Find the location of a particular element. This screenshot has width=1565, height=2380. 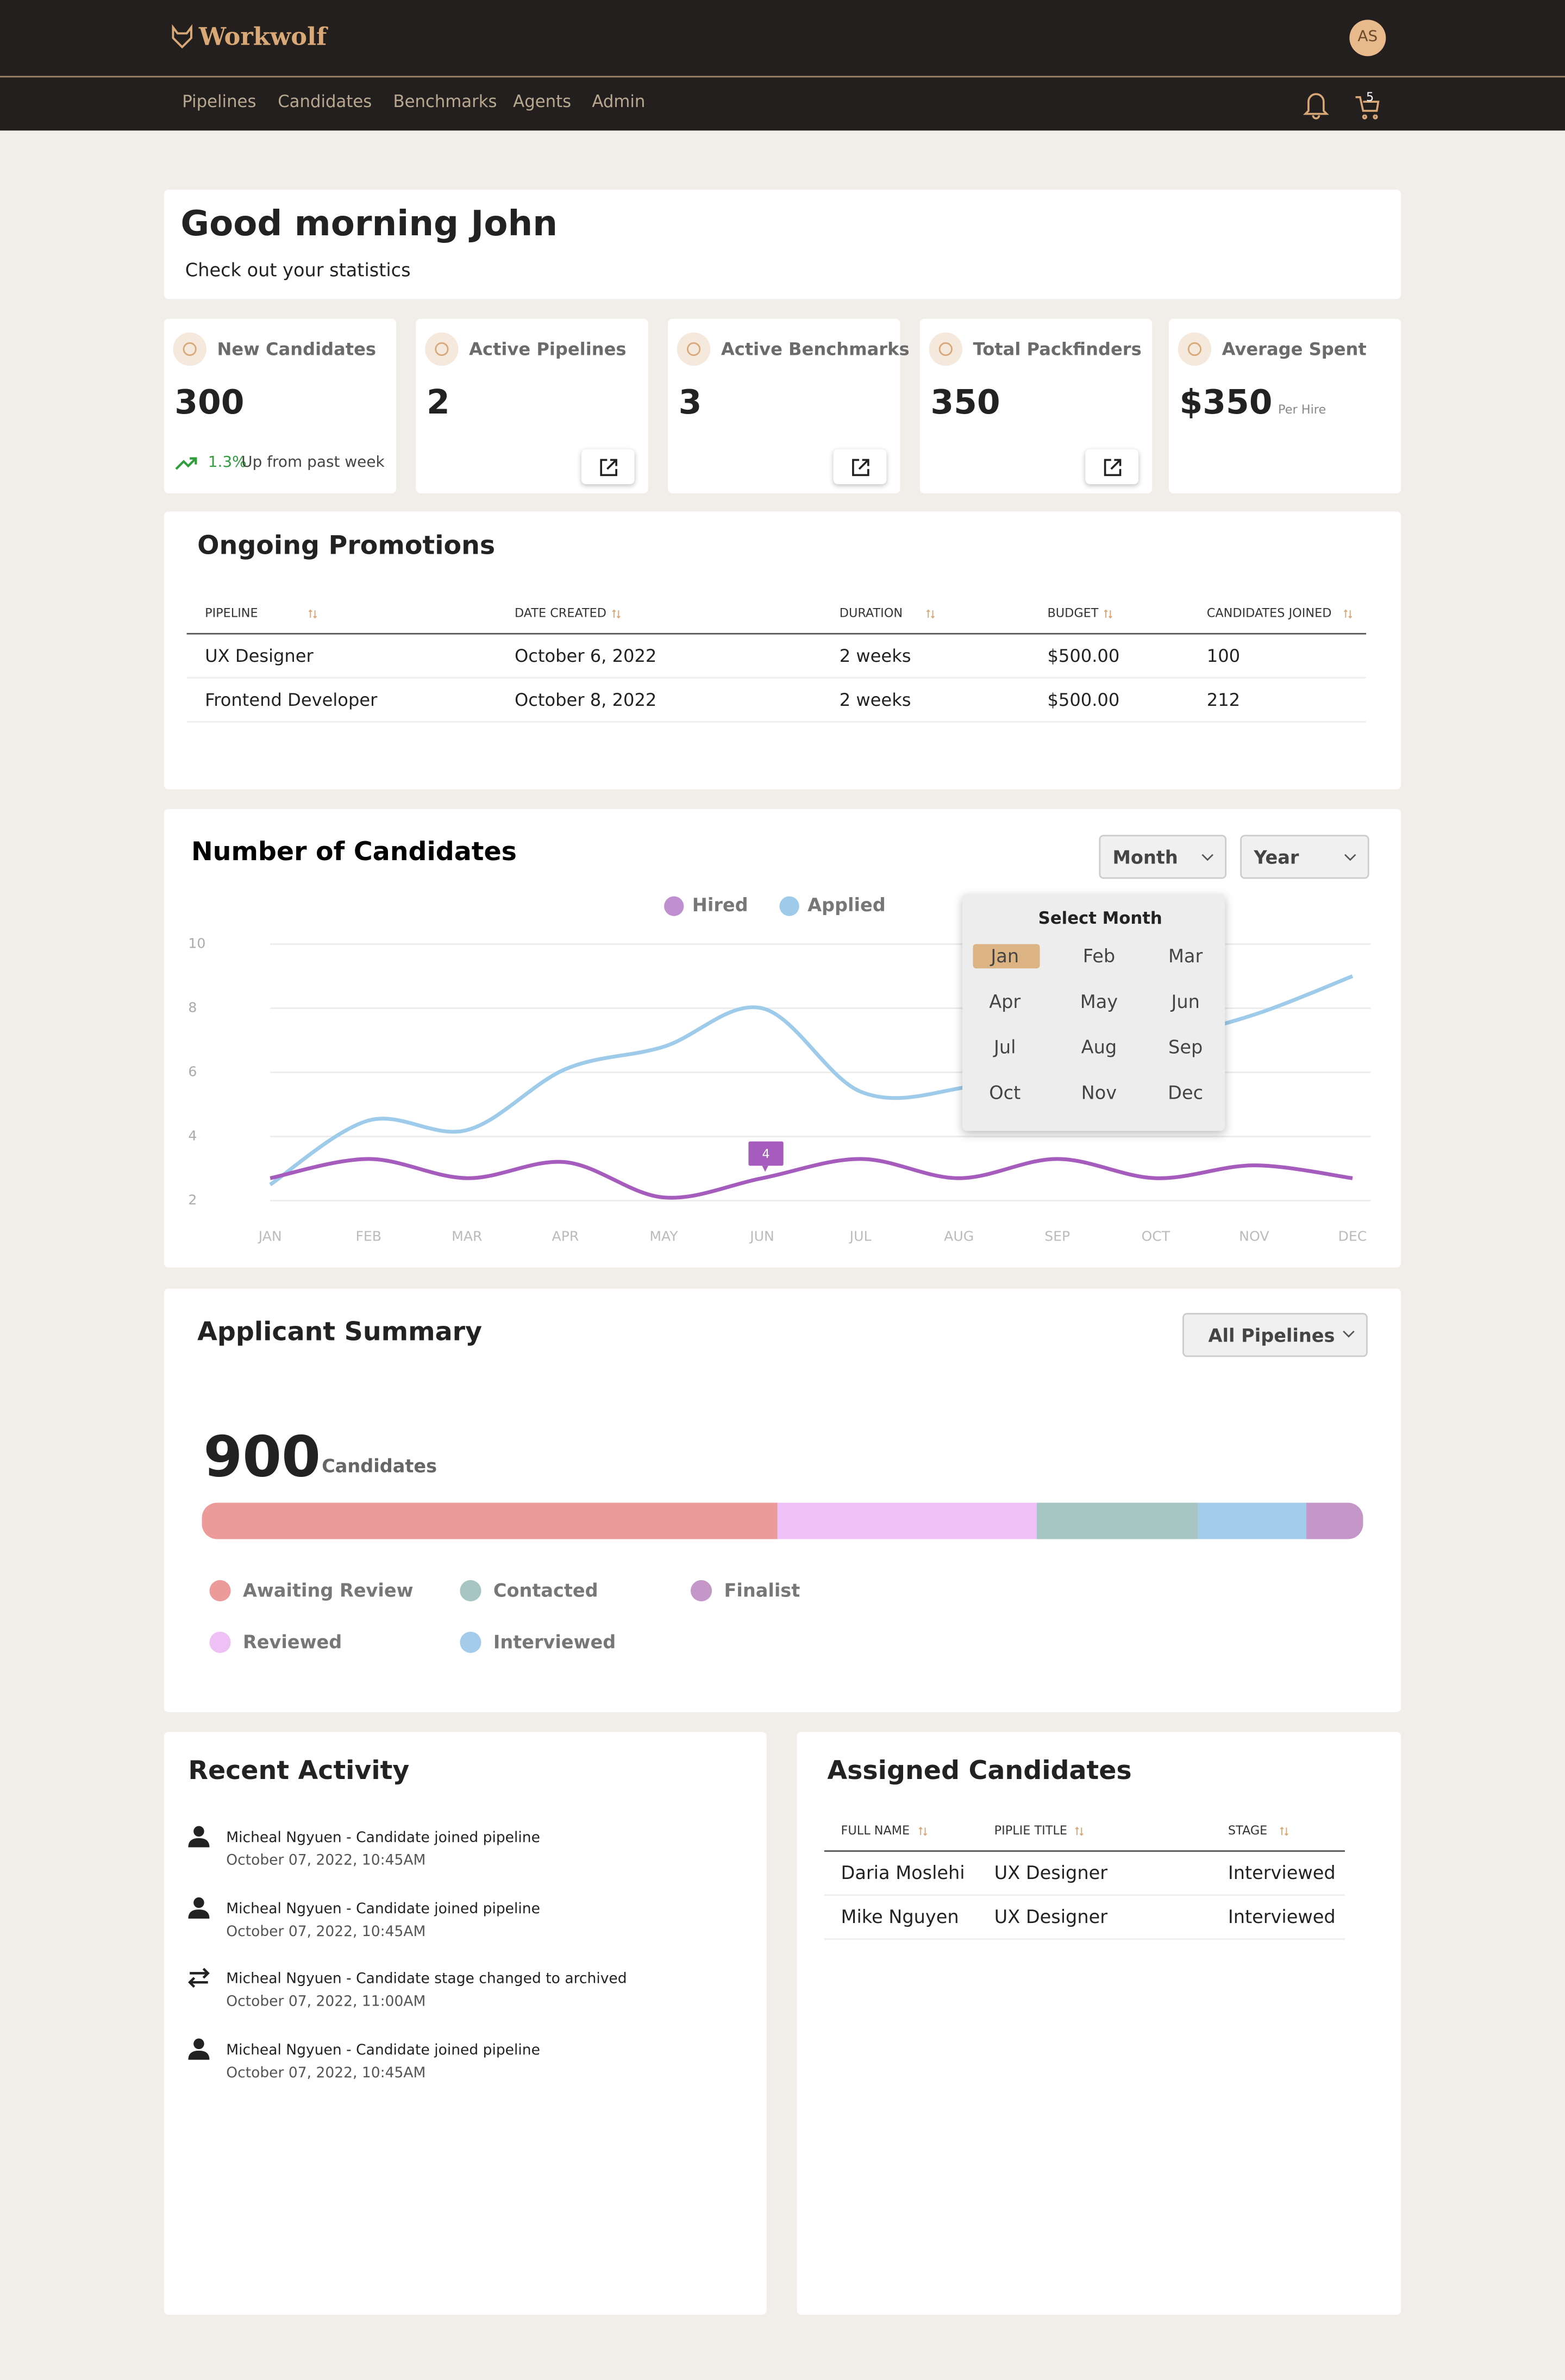

trend-percent: 1.3% is located at coordinates (227, 463).